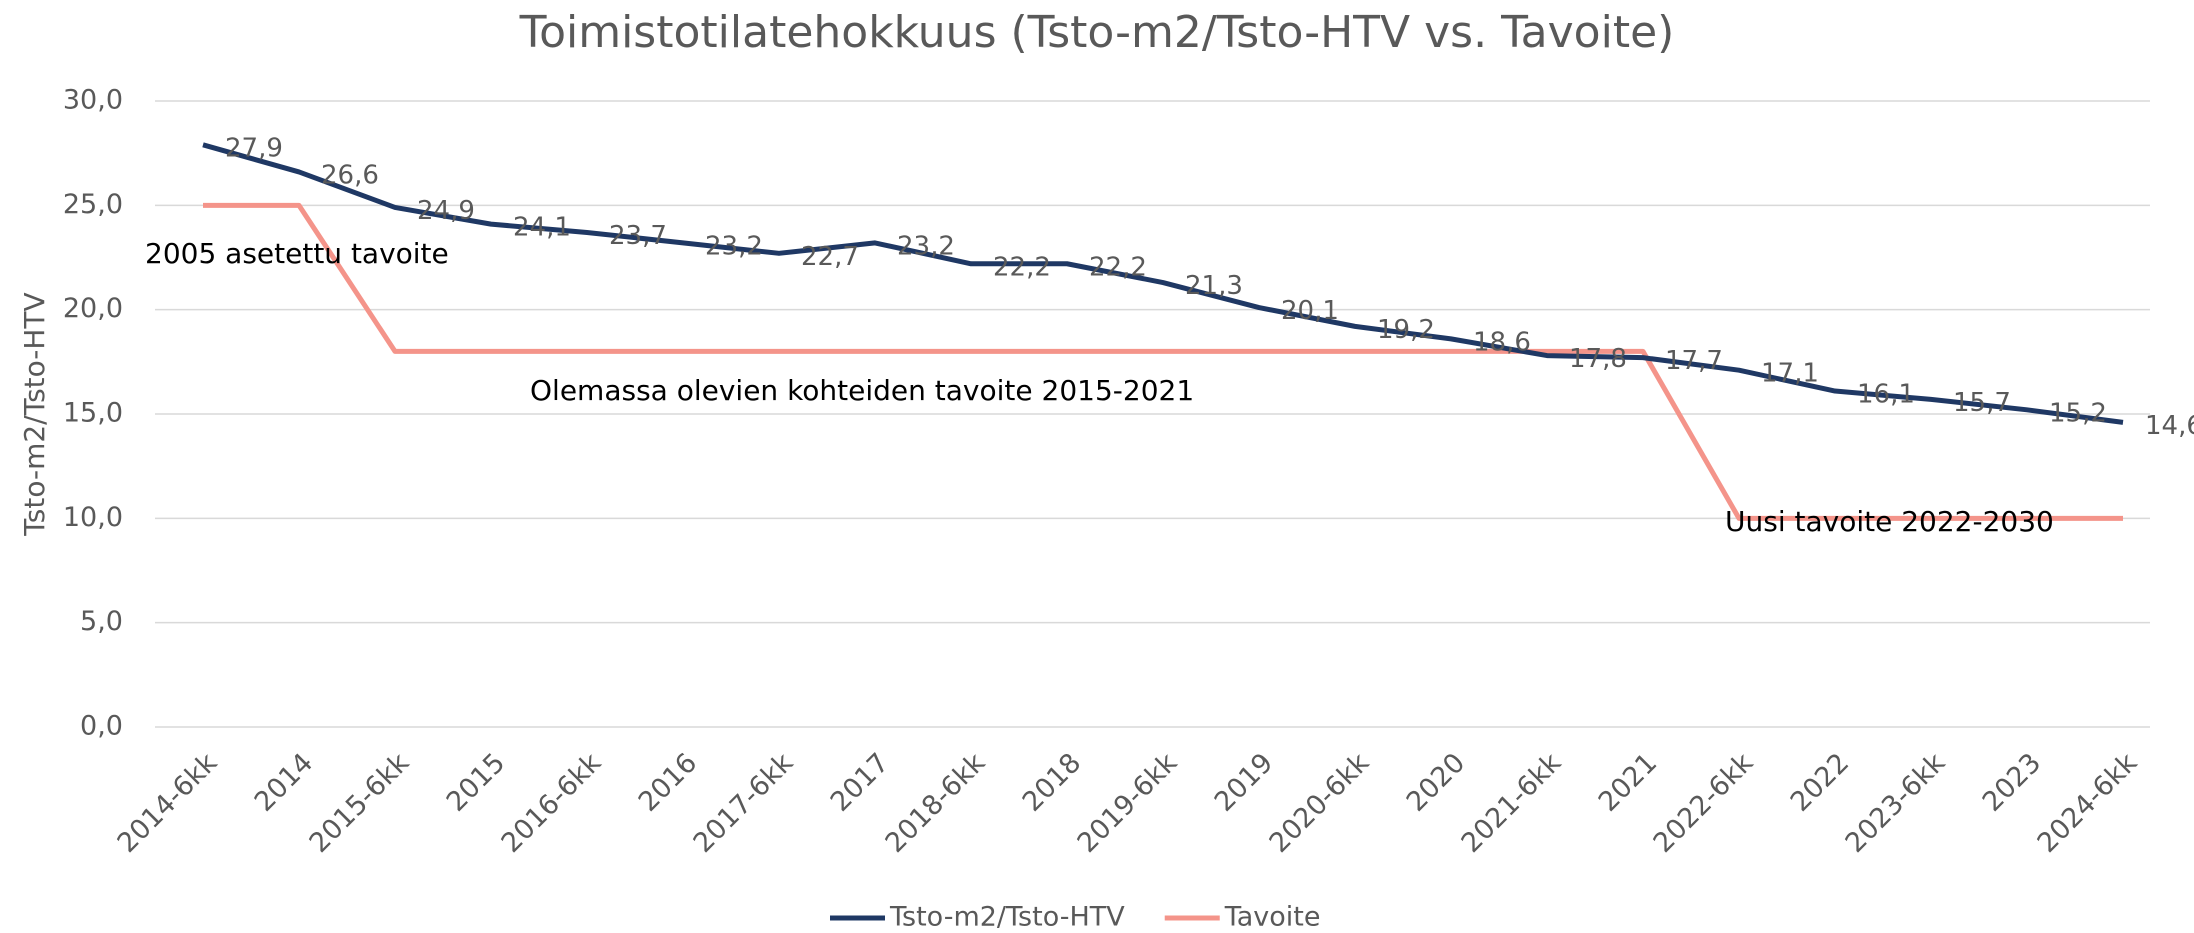  What do you see at coordinates (2169, 426) in the screenshot?
I see `data-label: 14,6` at bounding box center [2169, 426].